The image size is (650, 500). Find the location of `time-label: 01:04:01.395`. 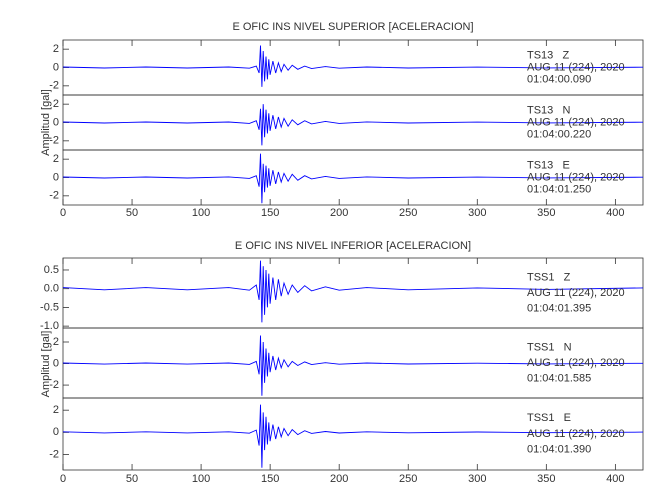

time-label: 01:04:01.395 is located at coordinates (559, 308).